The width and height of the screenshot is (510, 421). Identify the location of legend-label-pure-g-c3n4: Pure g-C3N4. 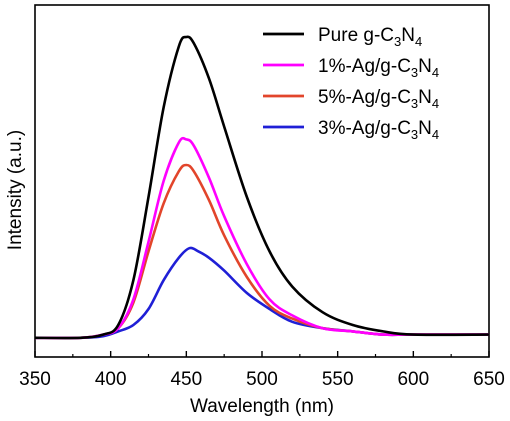
(370, 37).